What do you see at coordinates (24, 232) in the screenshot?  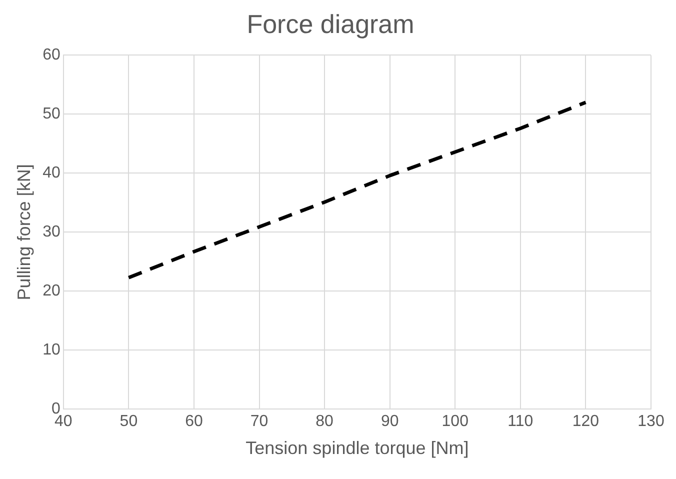 I see `y-axis-title: Pulling force [kN]` at bounding box center [24, 232].